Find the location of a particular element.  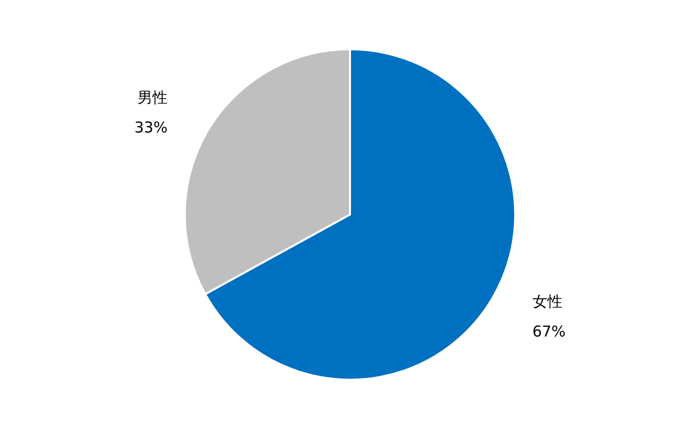

slice-label: 女性 is located at coordinates (547, 301).